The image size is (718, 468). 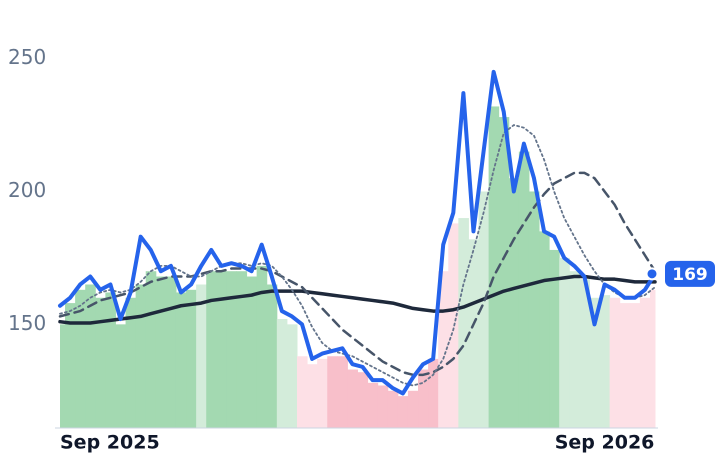 I want to click on last-point, so click(x=652, y=274).